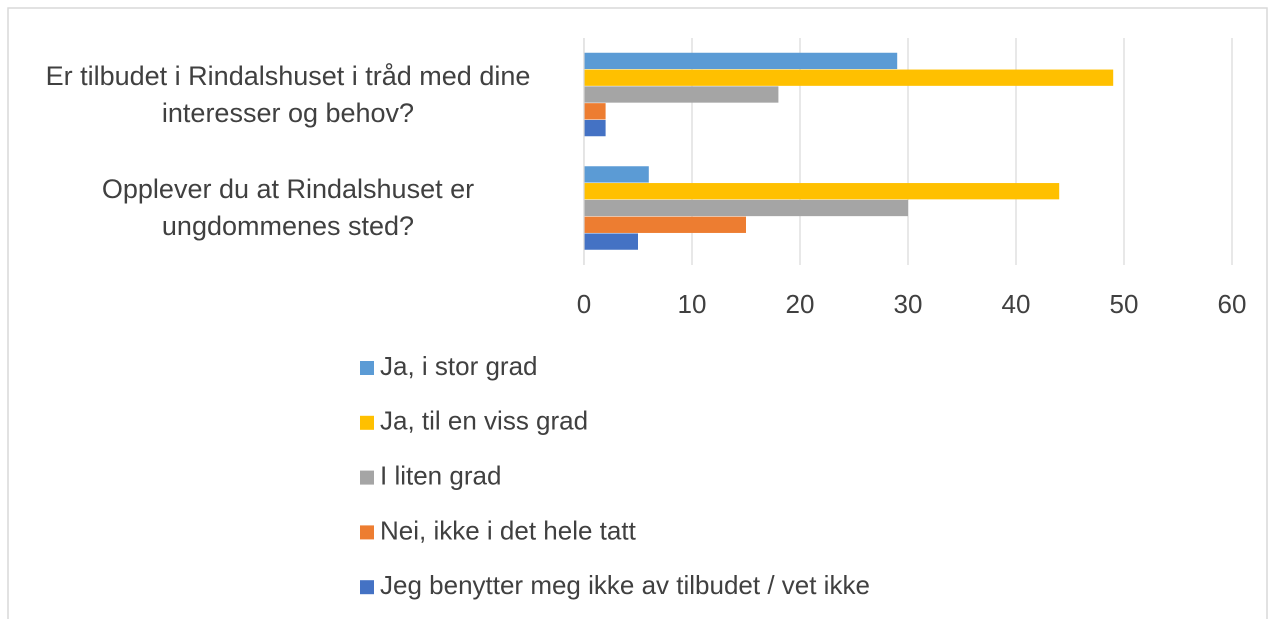 Image resolution: width=1275 pixels, height=619 pixels. What do you see at coordinates (1016, 304) in the screenshot?
I see `x-tick-label: 40` at bounding box center [1016, 304].